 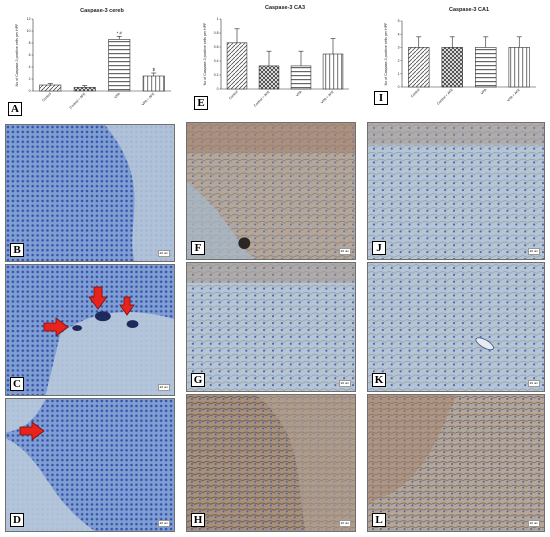 I want to click on panel-letter-l: L, so click(x=379, y=520).